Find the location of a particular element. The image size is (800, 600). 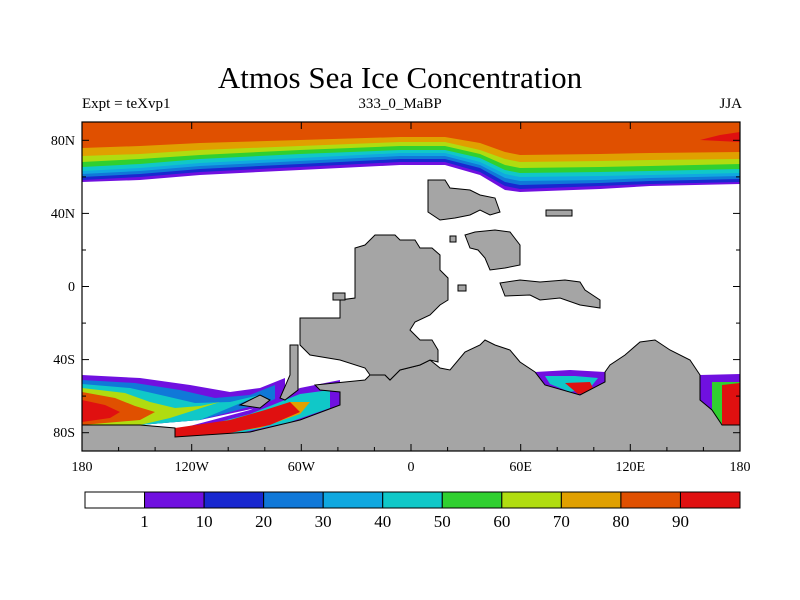

x-tick-label: 120E is located at coordinates (631, 467).